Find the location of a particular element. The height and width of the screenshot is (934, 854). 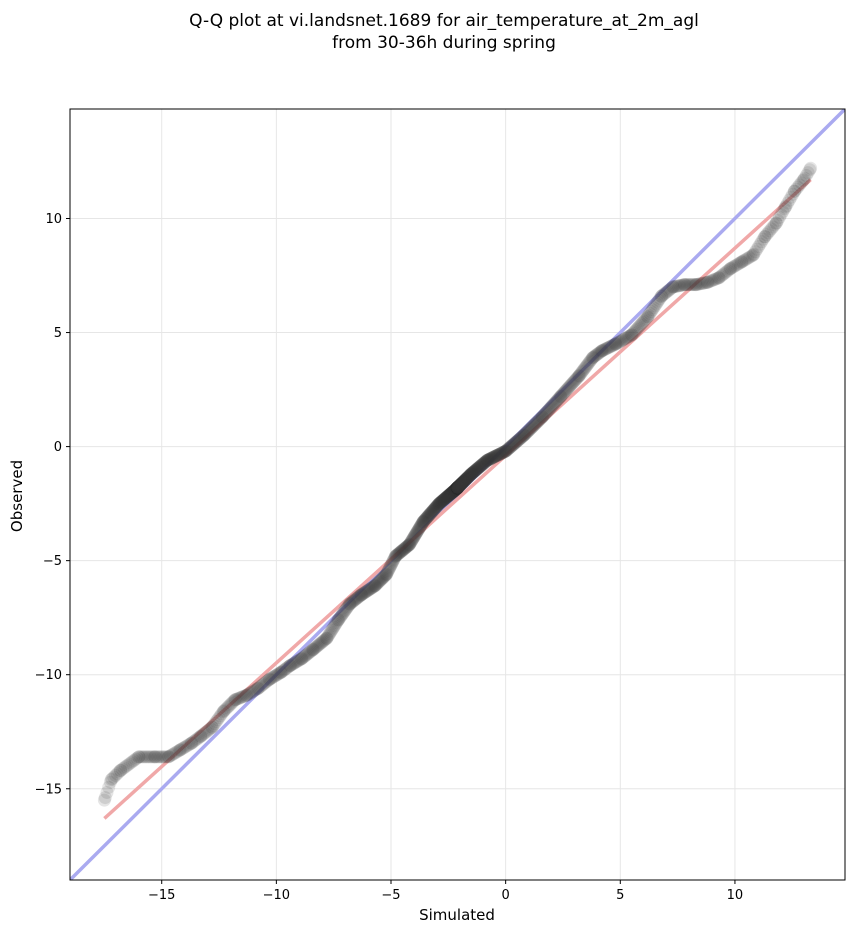

y-tick-label: −5 is located at coordinates (52, 561).